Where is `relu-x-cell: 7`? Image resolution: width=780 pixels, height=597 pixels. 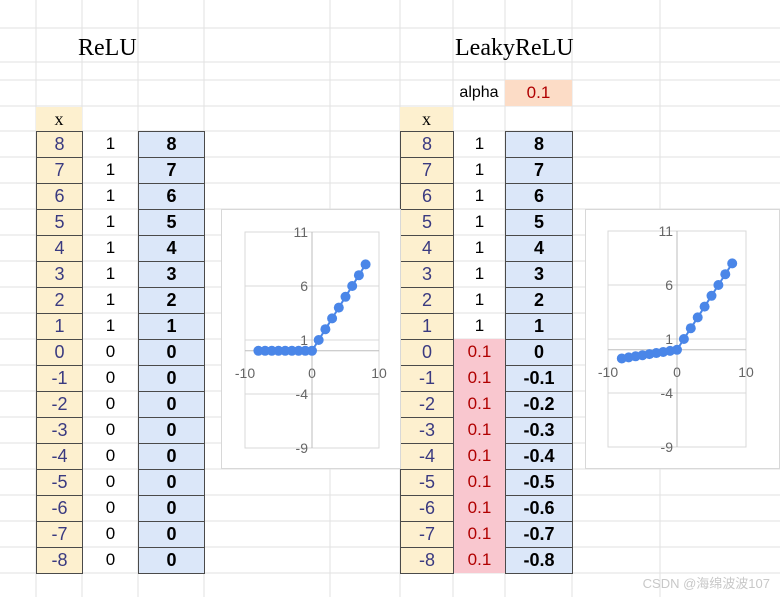
relu-x-cell: 7 is located at coordinates (59, 170).